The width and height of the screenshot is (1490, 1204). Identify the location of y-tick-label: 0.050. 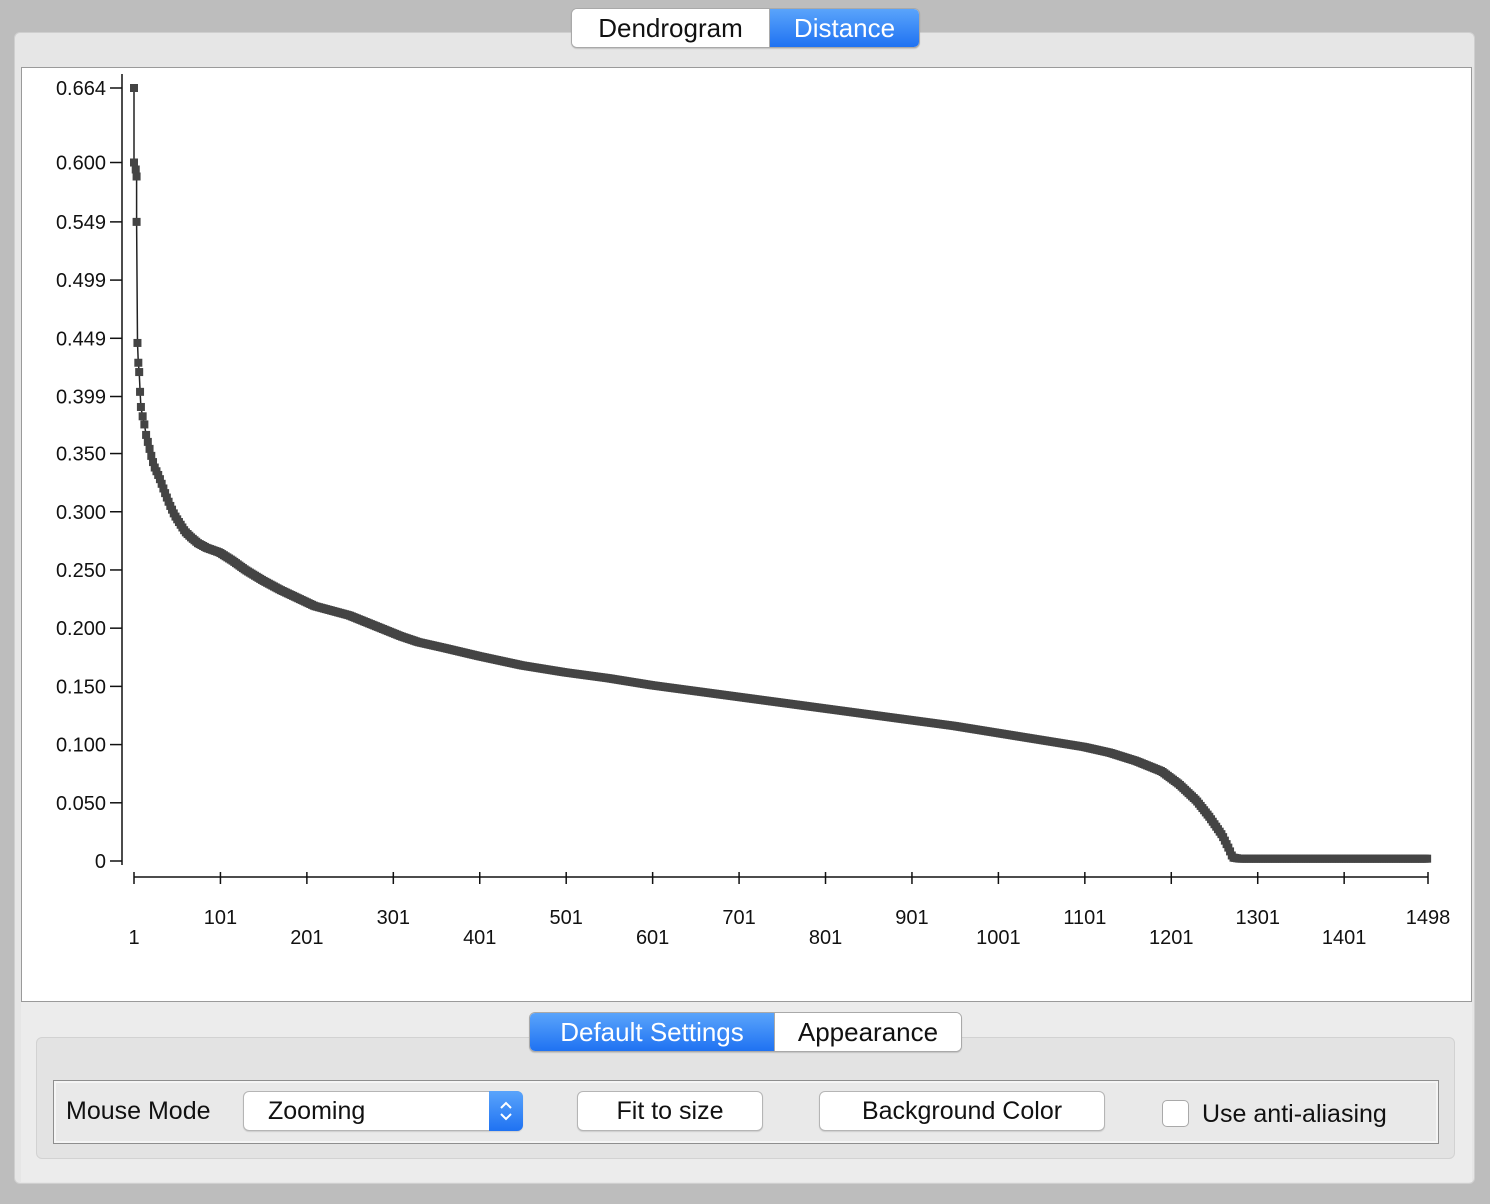
(81, 804).